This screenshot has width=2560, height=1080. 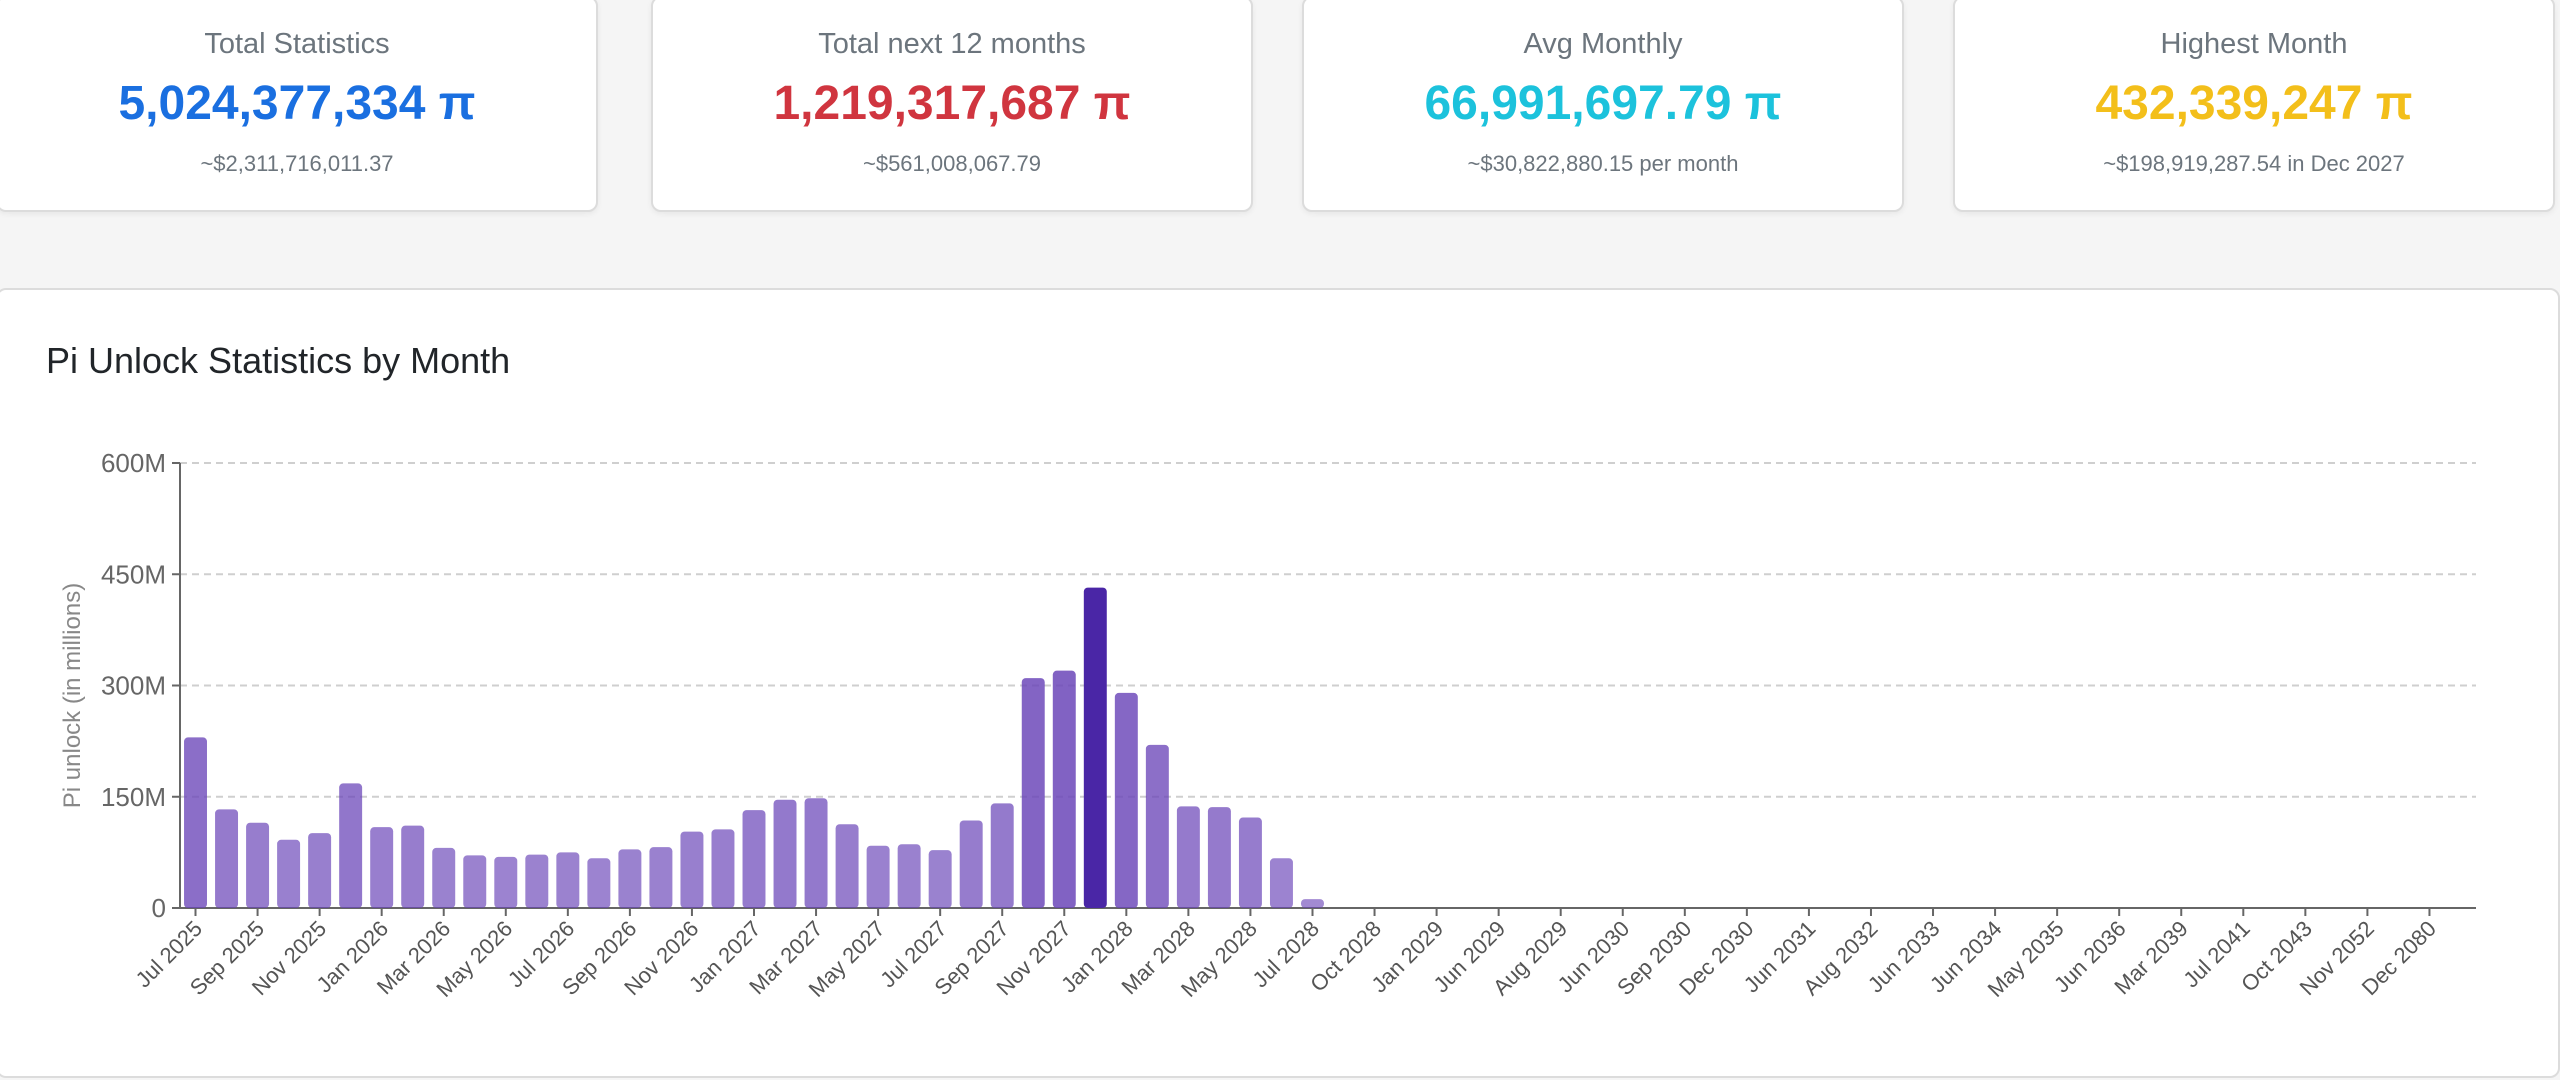 I want to click on card-subvalue: ~$198,919,287.54 in Dec 2027, so click(x=2254, y=163).